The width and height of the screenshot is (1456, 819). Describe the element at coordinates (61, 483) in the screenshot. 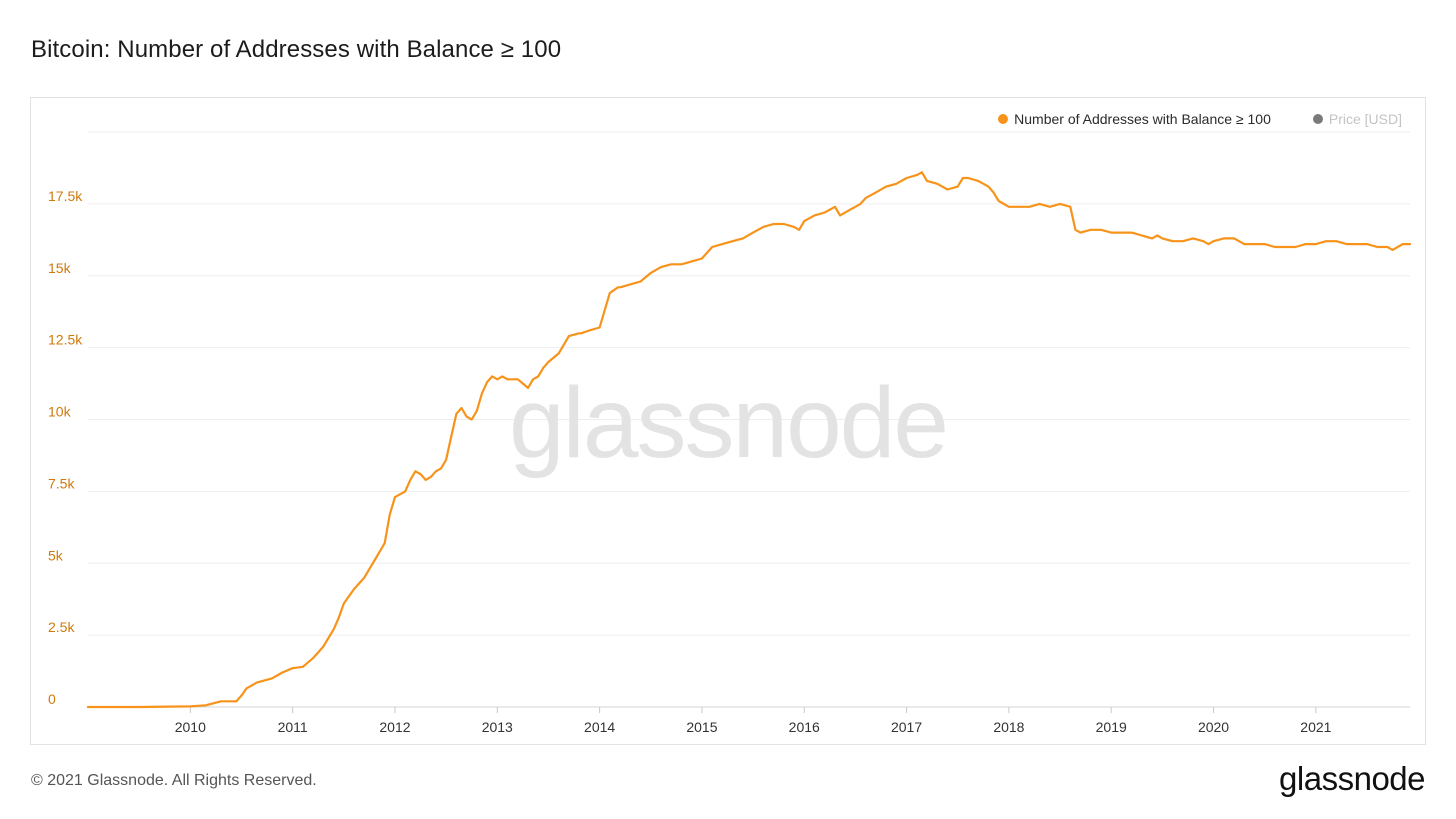

I see `y-tick-label: 7.5k` at that location.